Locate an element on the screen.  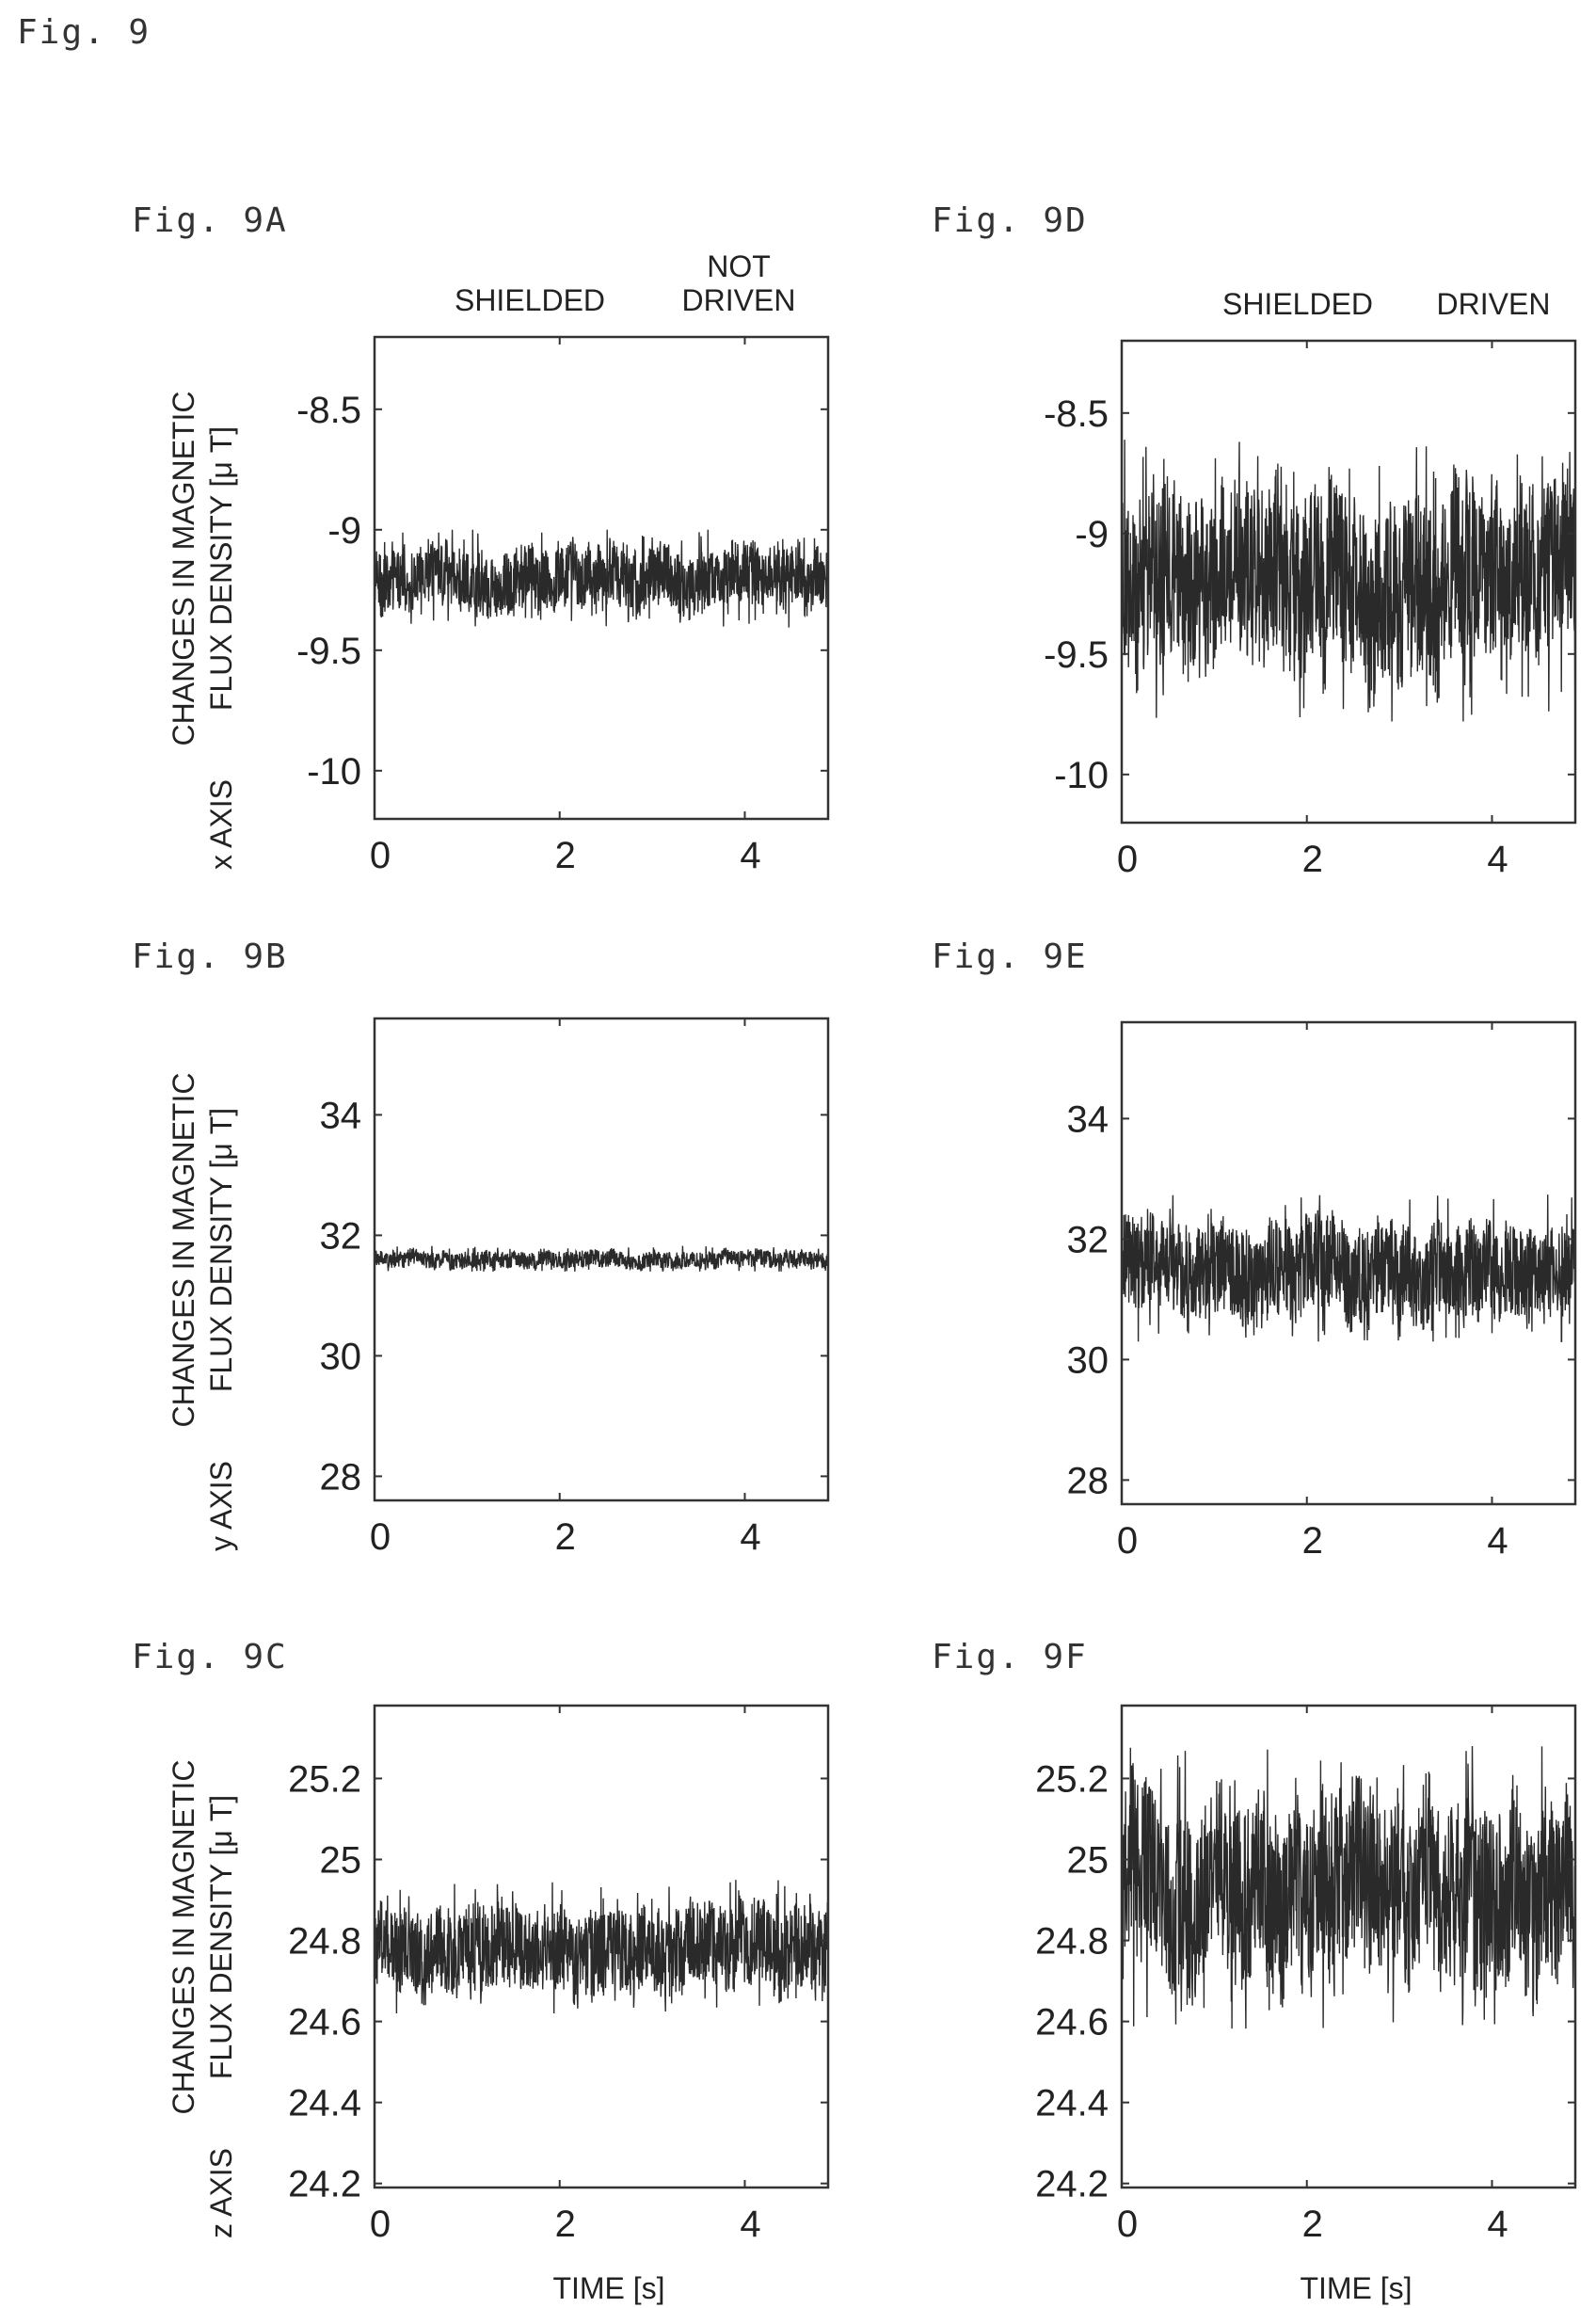
condition-label-drive: NOT is located at coordinates (739, 266).